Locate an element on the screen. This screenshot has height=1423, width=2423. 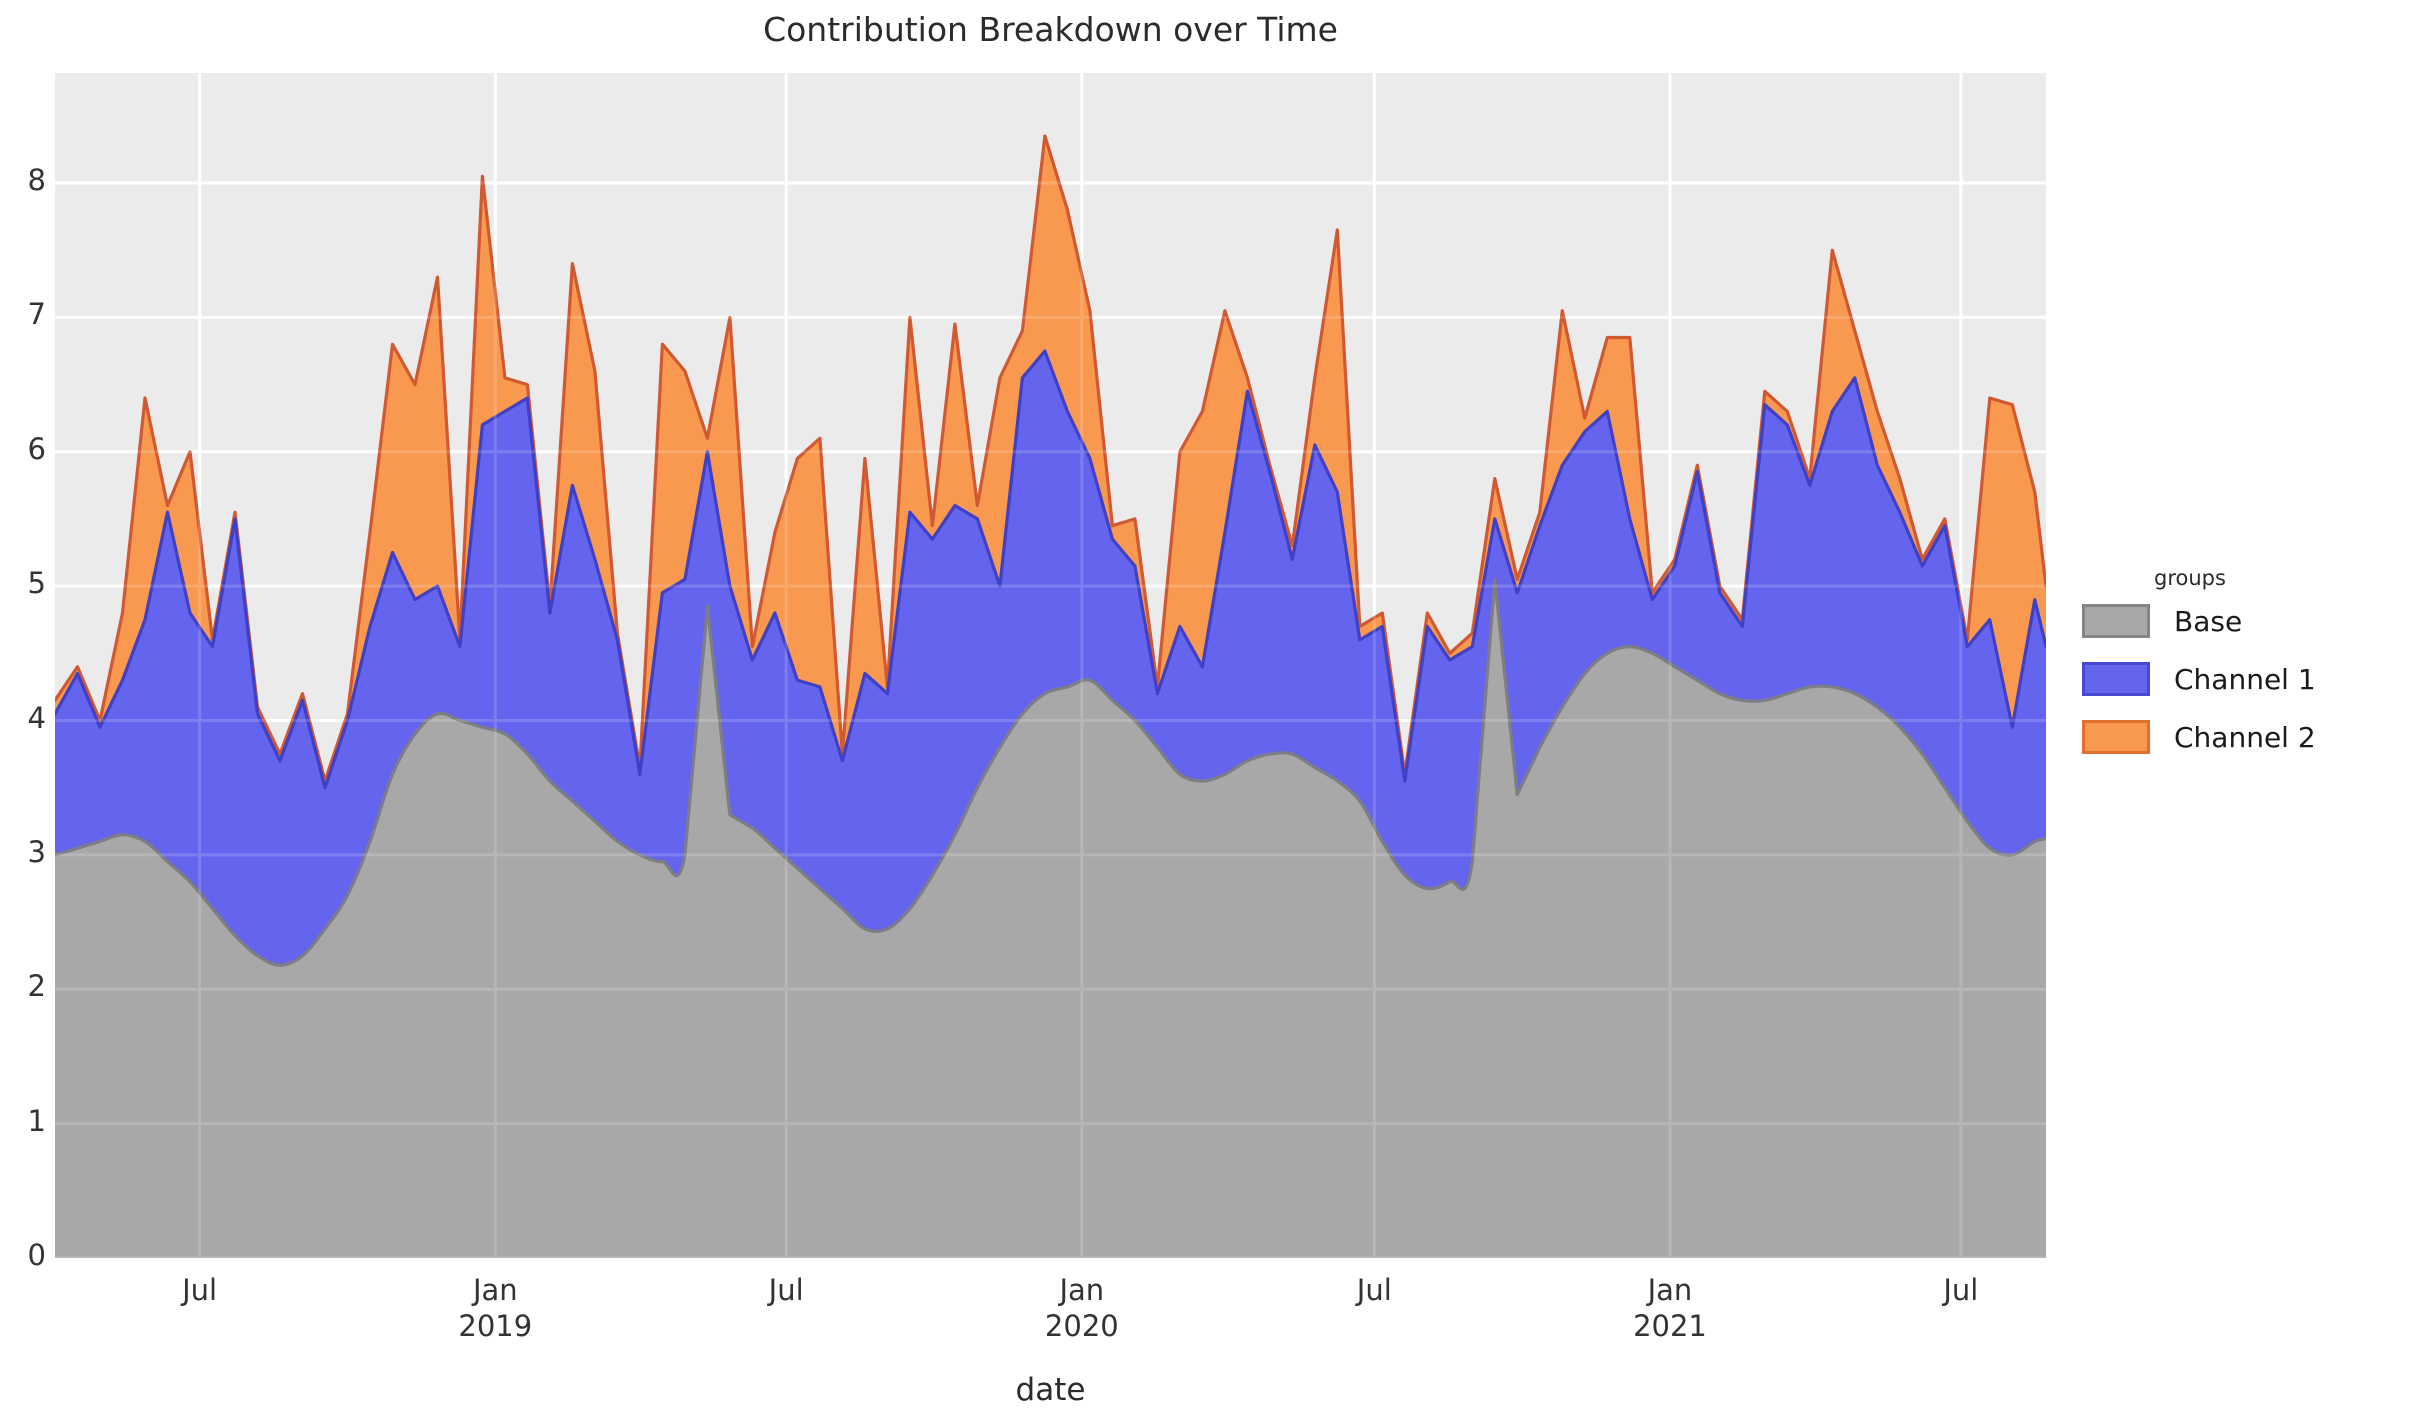
y-tick-label: 6 is located at coordinates (36, 448).